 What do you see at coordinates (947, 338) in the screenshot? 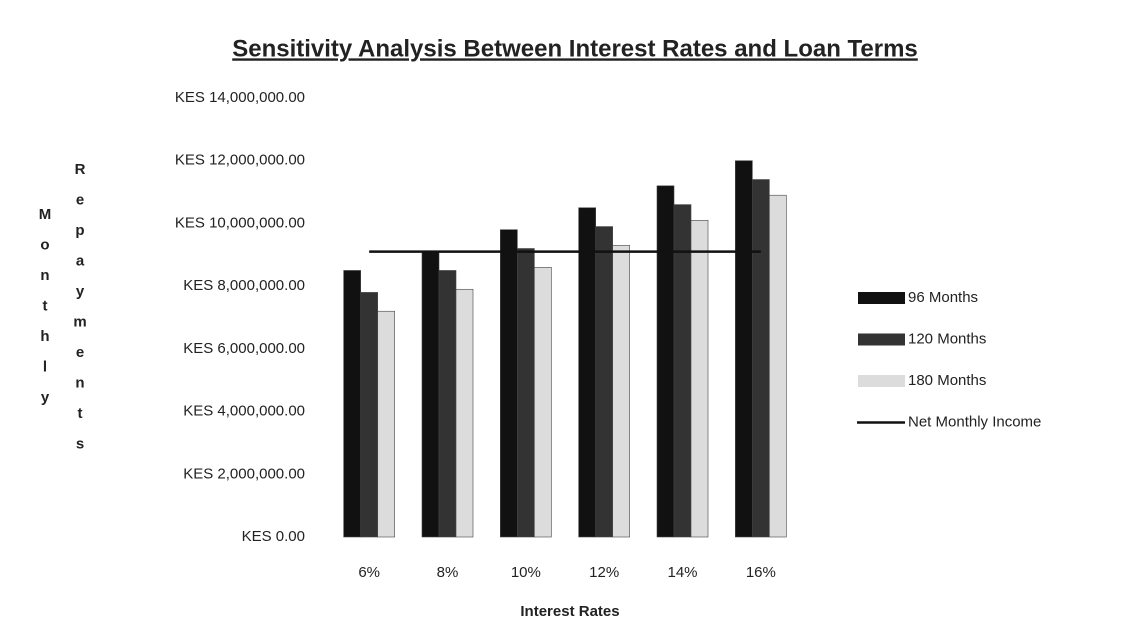
I see `legend-label: 120 Months` at bounding box center [947, 338].